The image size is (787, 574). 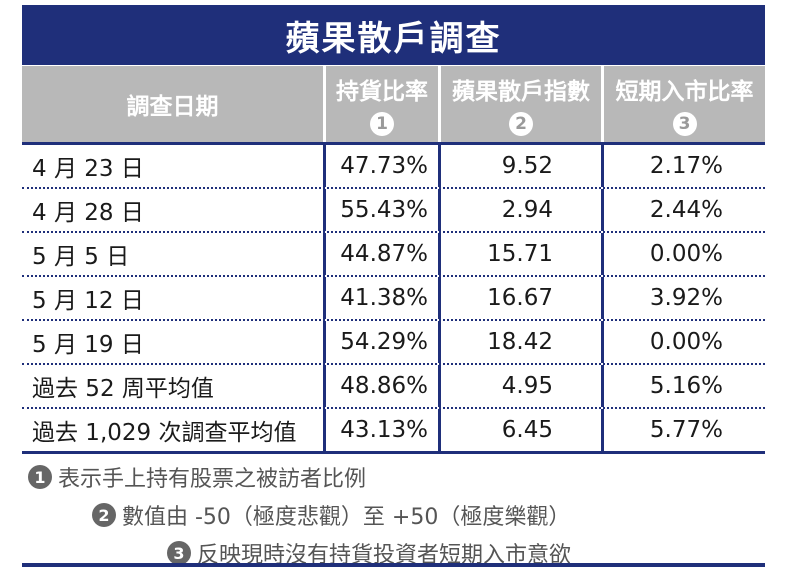 I want to click on table-row: 5 月 12 日 41.38% 16.67 3.92%, so click(x=393, y=299).